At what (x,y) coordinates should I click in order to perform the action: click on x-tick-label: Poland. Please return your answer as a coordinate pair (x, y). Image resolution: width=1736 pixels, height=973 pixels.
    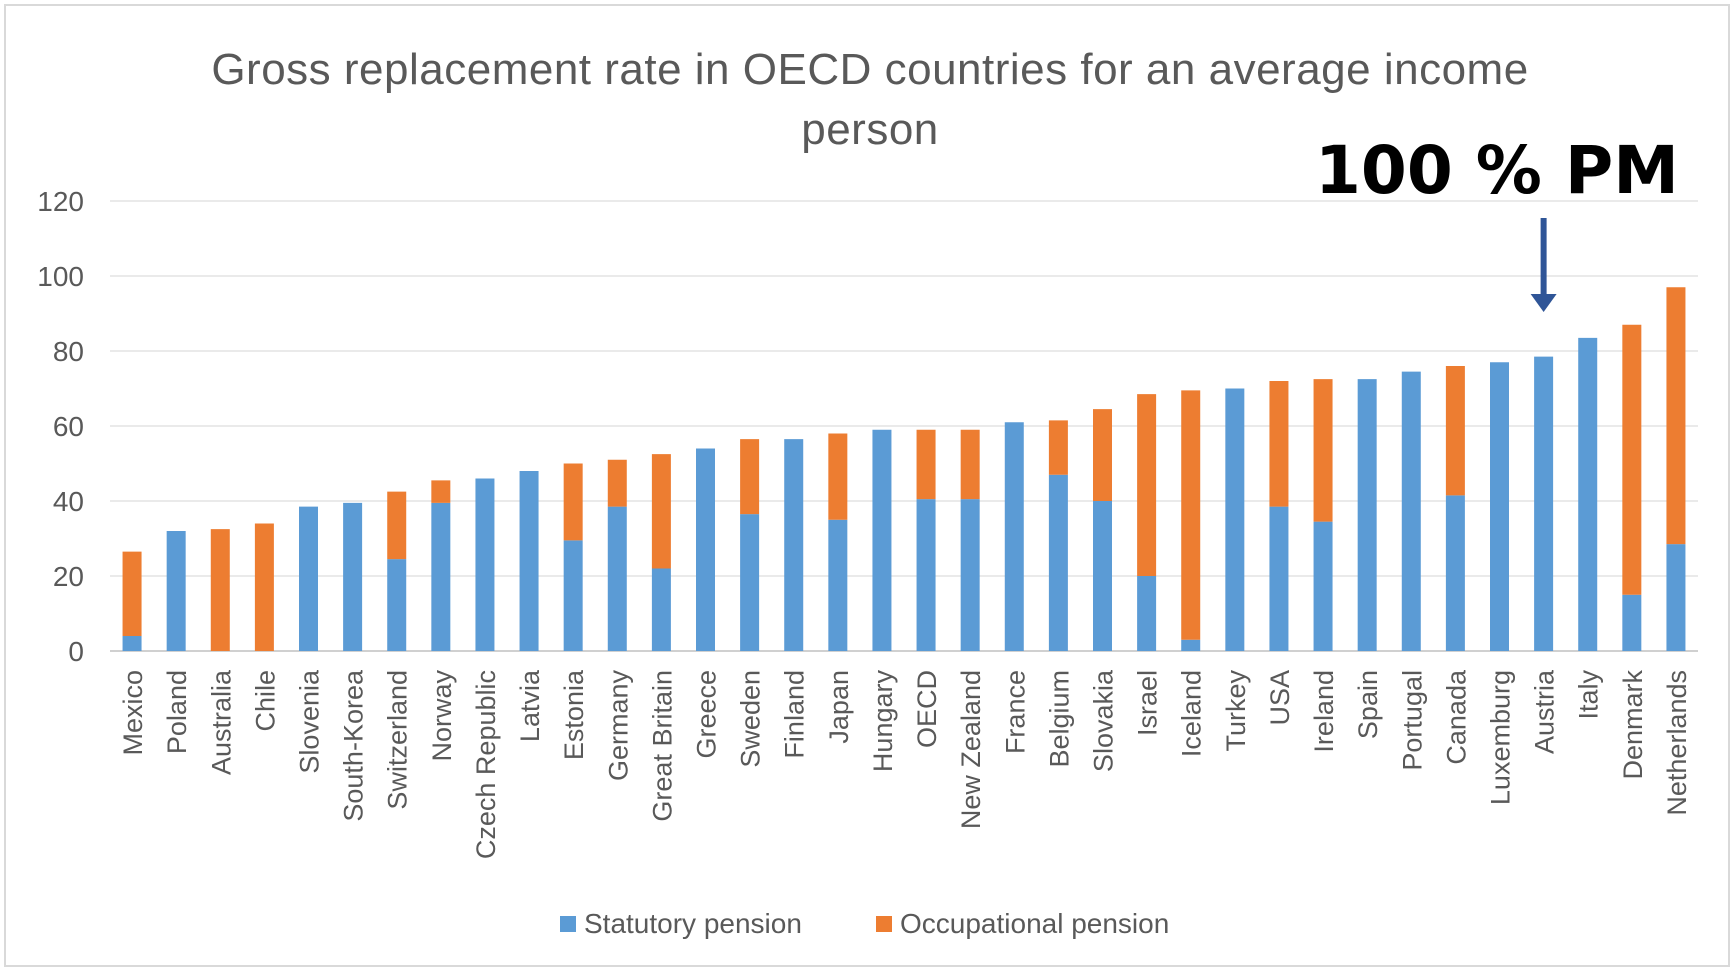
    Looking at the image, I should click on (177, 712).